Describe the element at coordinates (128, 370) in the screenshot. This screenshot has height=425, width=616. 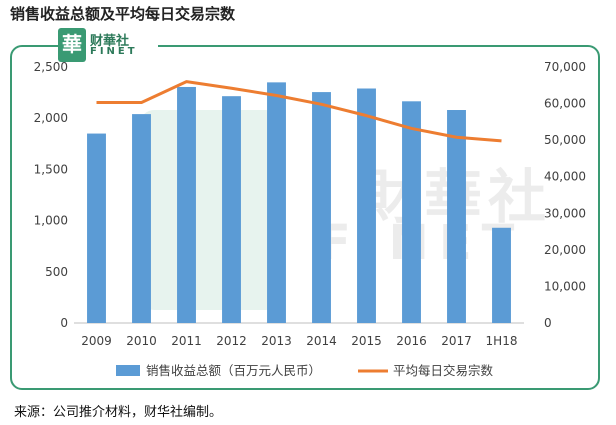
I see `legend-bar-swatch` at that location.